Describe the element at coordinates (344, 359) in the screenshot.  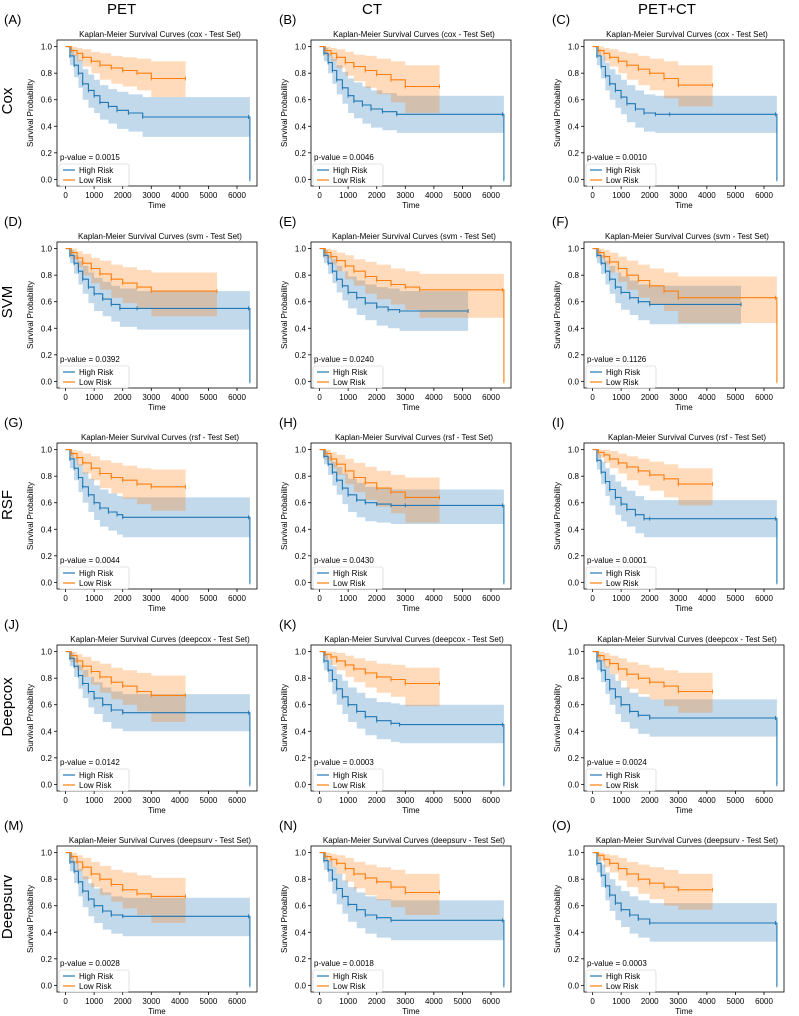
I see `p-value: p-value = 0.0240` at that location.